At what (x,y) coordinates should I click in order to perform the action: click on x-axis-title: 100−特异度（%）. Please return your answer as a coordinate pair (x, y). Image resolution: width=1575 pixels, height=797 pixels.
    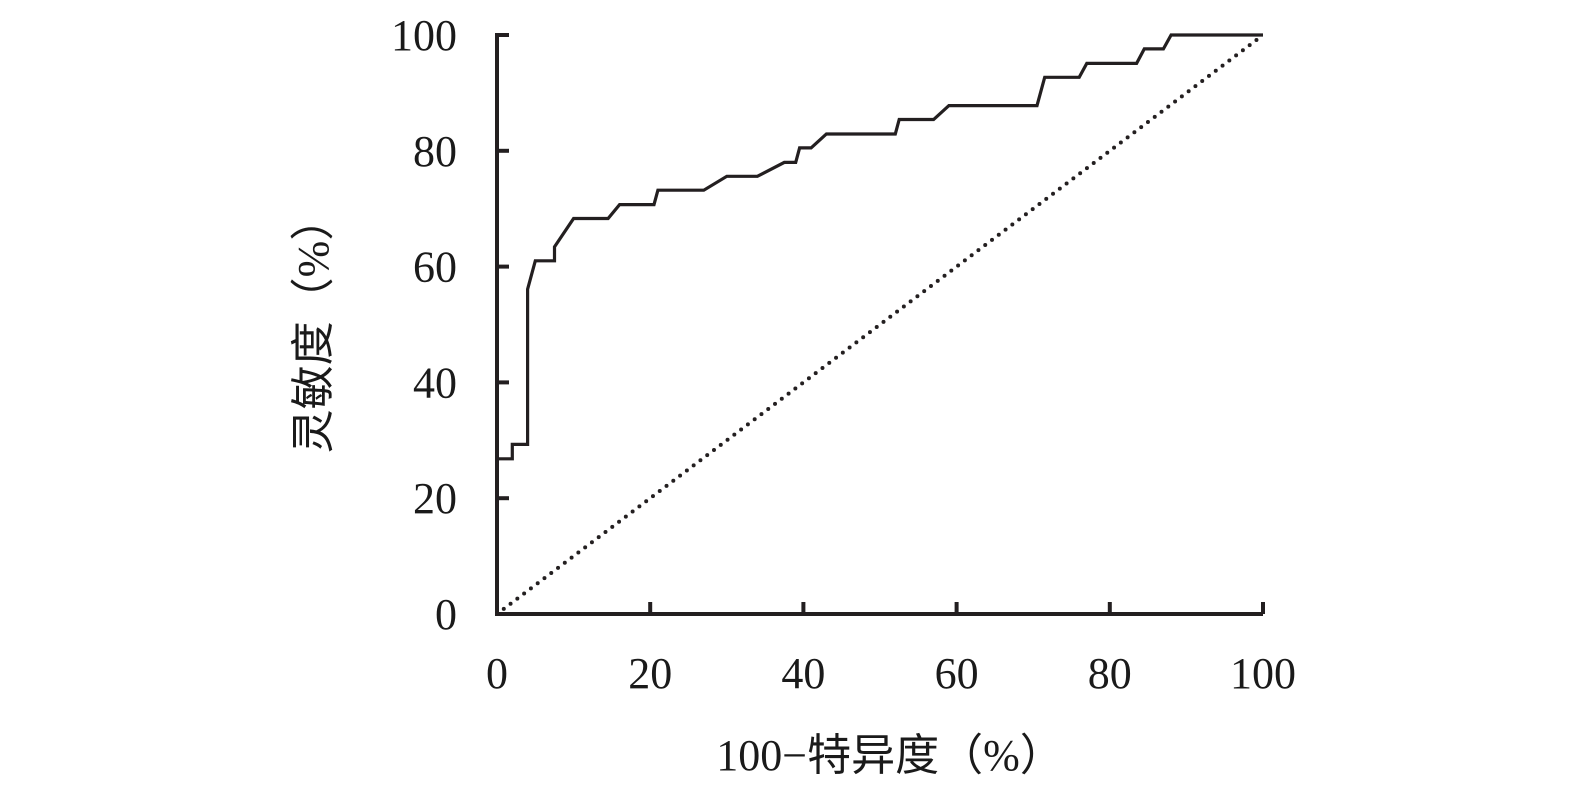
    Looking at the image, I should click on (889, 755).